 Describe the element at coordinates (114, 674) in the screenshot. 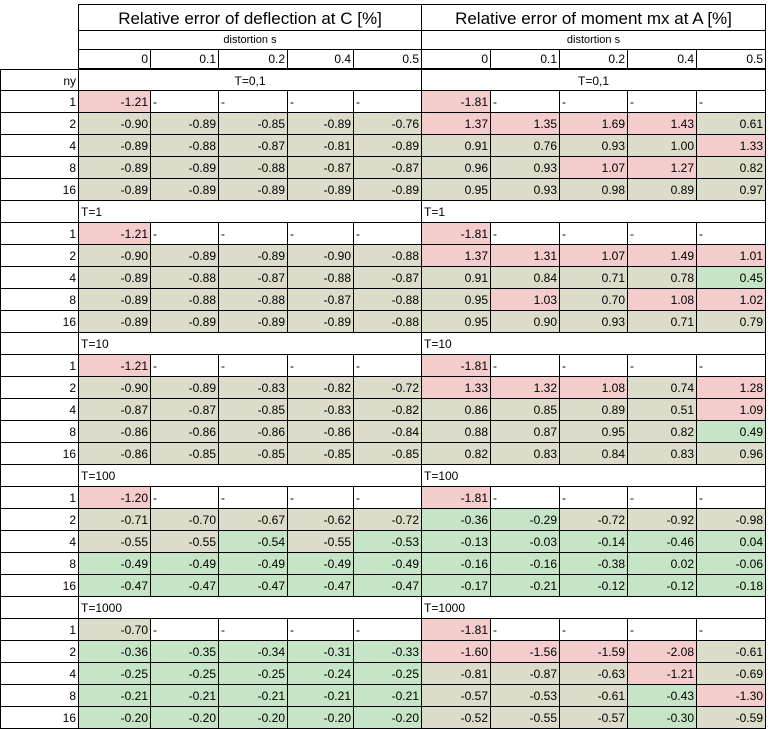

I see `left-value-cell: -0.25` at that location.